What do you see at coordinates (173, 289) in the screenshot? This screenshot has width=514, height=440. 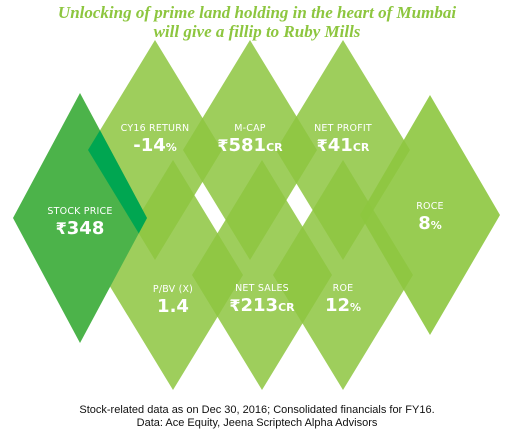 I see `stat-pbv-label: P/BV (X)` at bounding box center [173, 289].